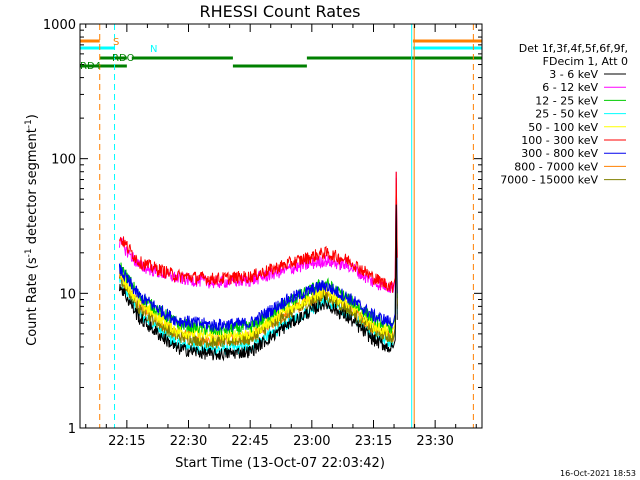  What do you see at coordinates (188, 441) in the screenshot?
I see `x-tick-label: 22:30` at bounding box center [188, 441].